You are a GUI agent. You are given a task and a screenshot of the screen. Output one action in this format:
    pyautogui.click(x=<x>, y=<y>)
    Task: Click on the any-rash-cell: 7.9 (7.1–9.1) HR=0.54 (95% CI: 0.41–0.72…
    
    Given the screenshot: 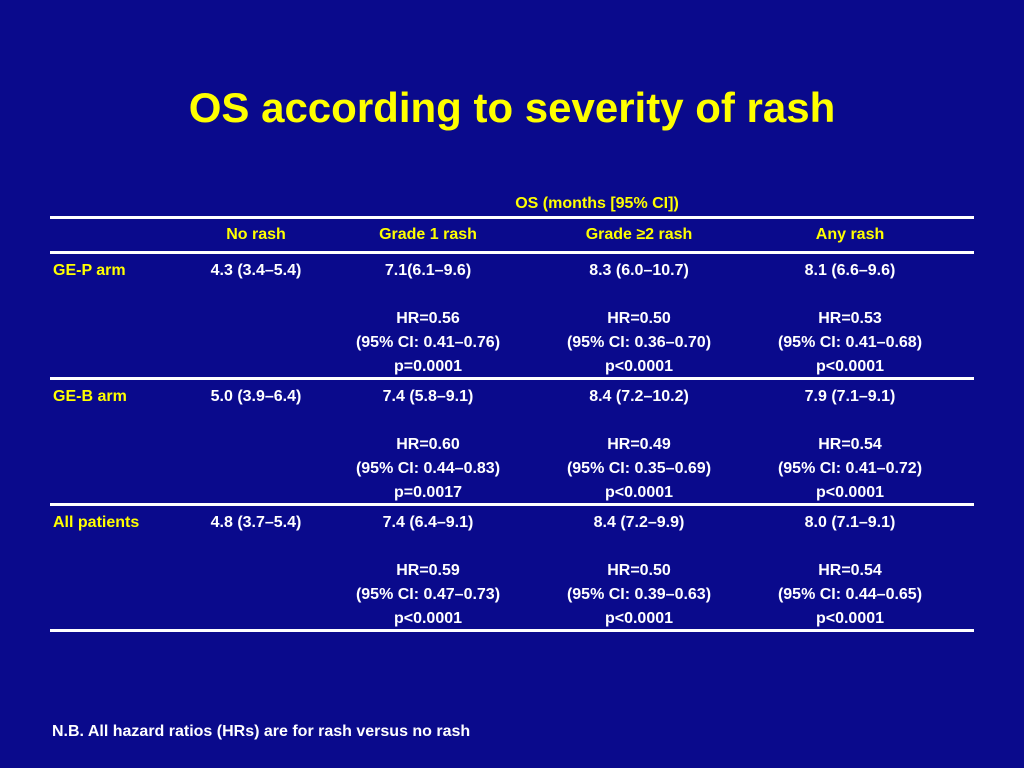 What is the action you would take?
    pyautogui.click(x=850, y=444)
    